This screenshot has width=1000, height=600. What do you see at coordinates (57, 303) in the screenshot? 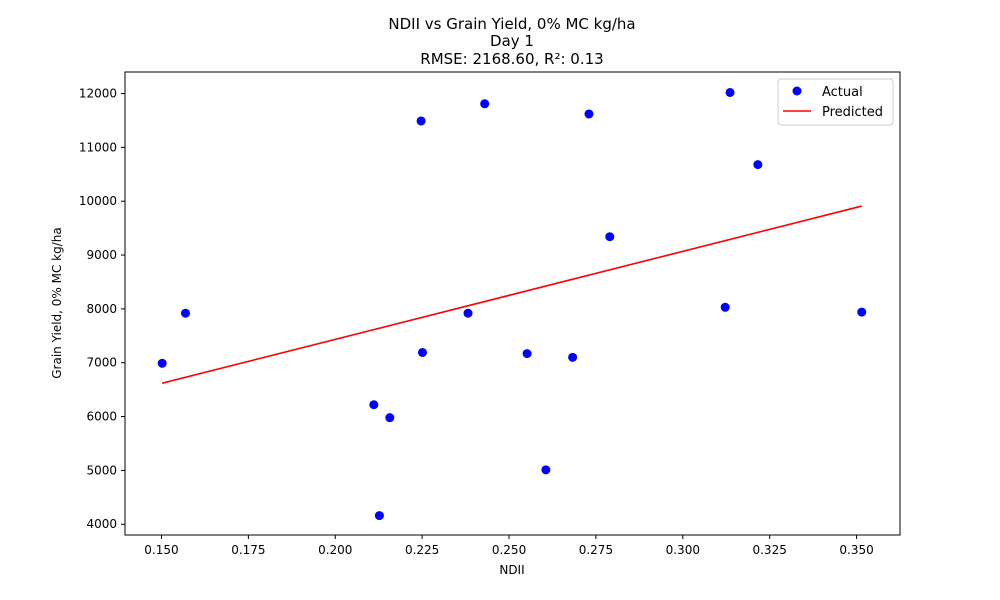
I see `y-axis-label: Grain Yield, 0% MC kg/ha` at bounding box center [57, 303].